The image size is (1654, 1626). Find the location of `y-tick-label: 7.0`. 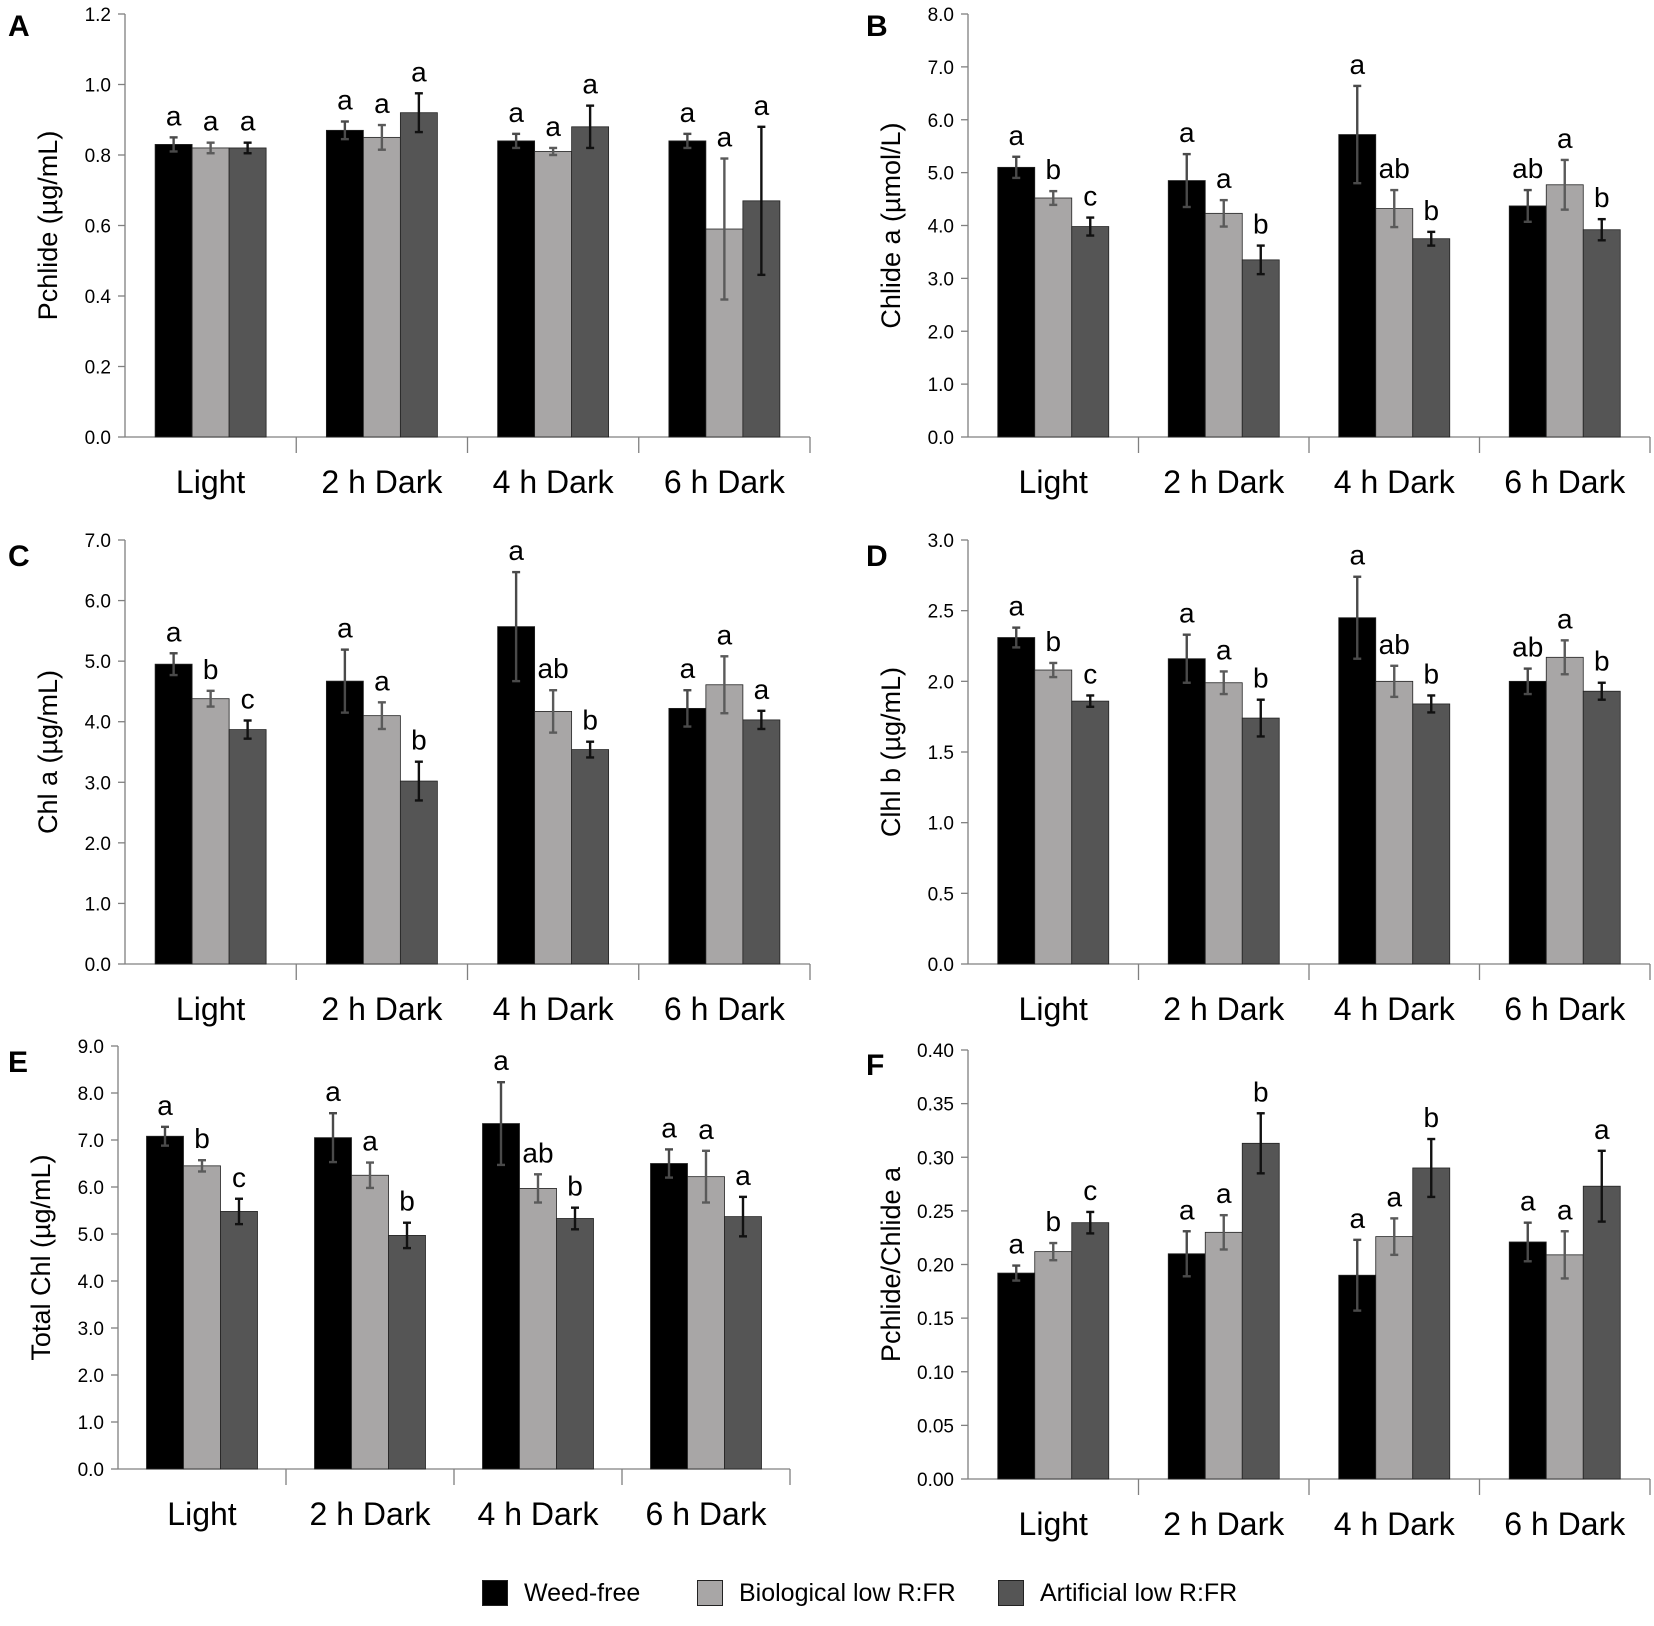

y-tick-label: 7.0 is located at coordinates (941, 68).